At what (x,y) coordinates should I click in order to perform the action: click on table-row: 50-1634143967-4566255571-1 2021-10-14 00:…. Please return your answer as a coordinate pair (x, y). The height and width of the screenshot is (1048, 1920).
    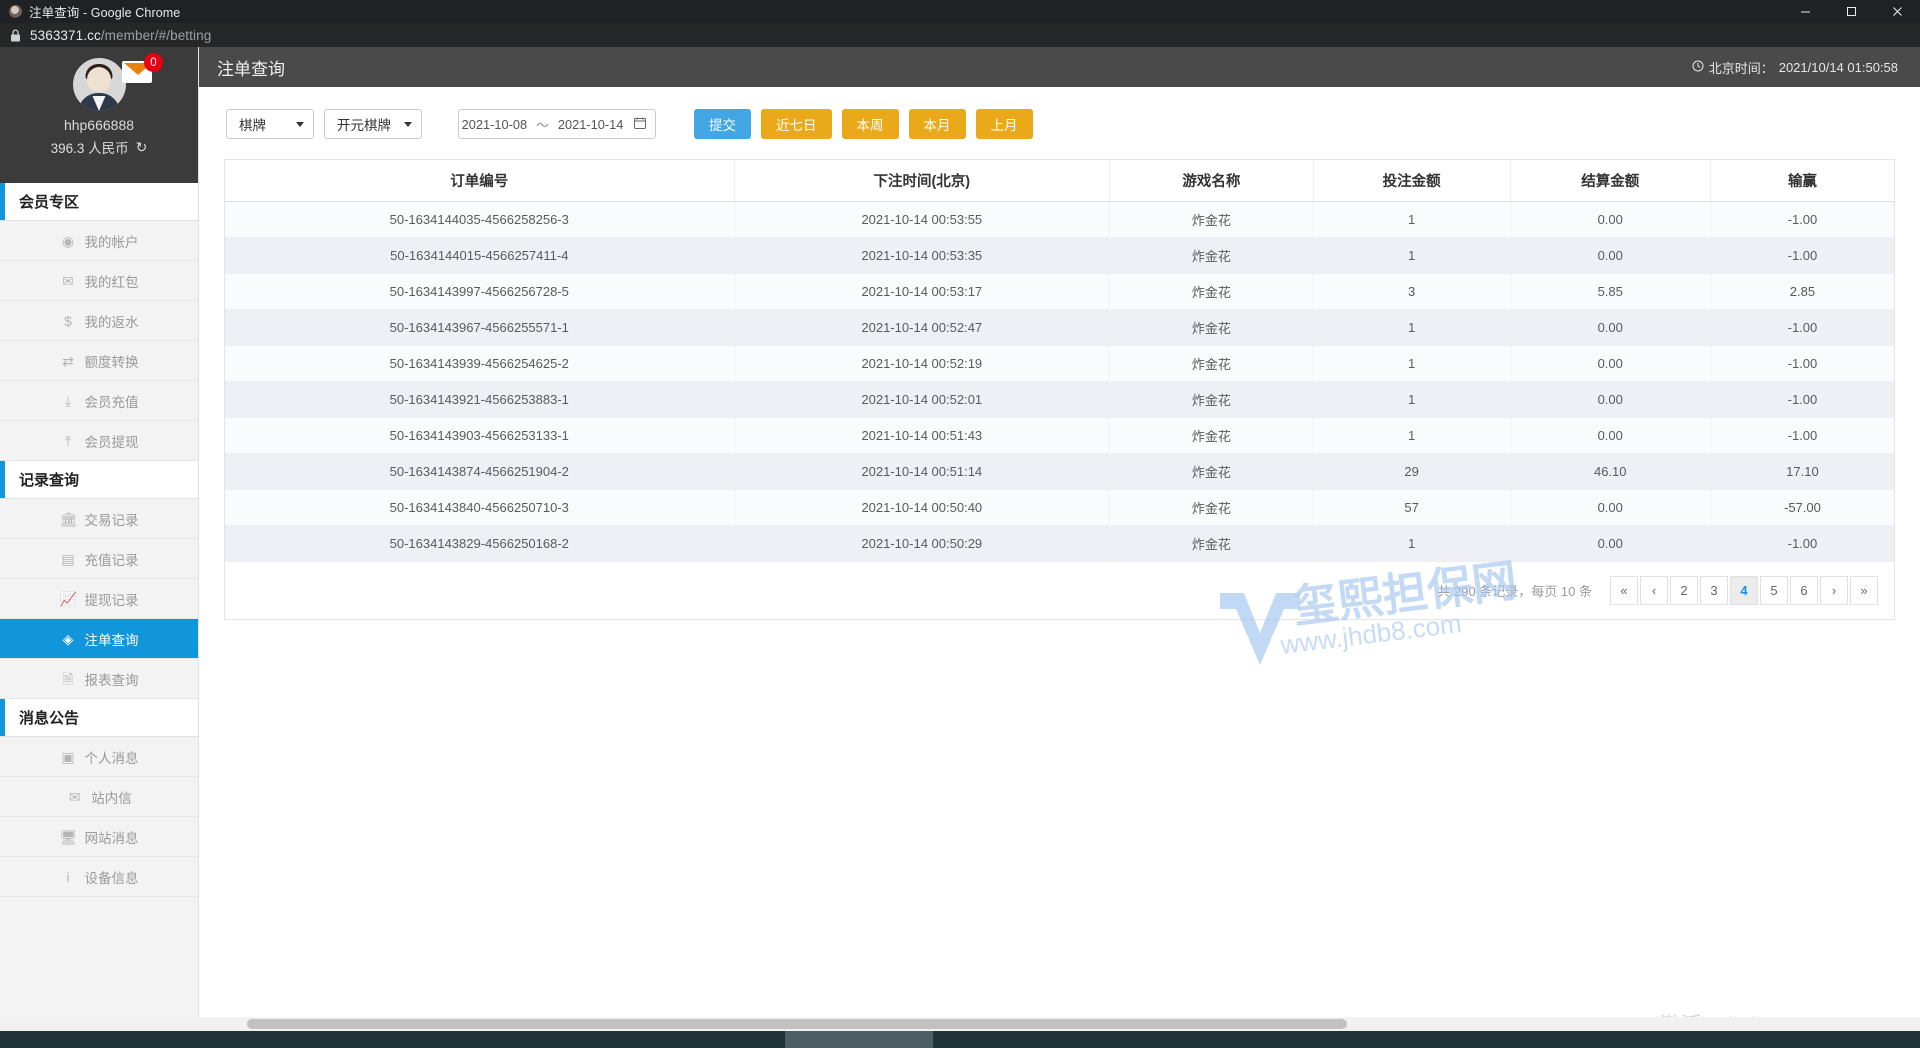
    Looking at the image, I should click on (1059, 327).